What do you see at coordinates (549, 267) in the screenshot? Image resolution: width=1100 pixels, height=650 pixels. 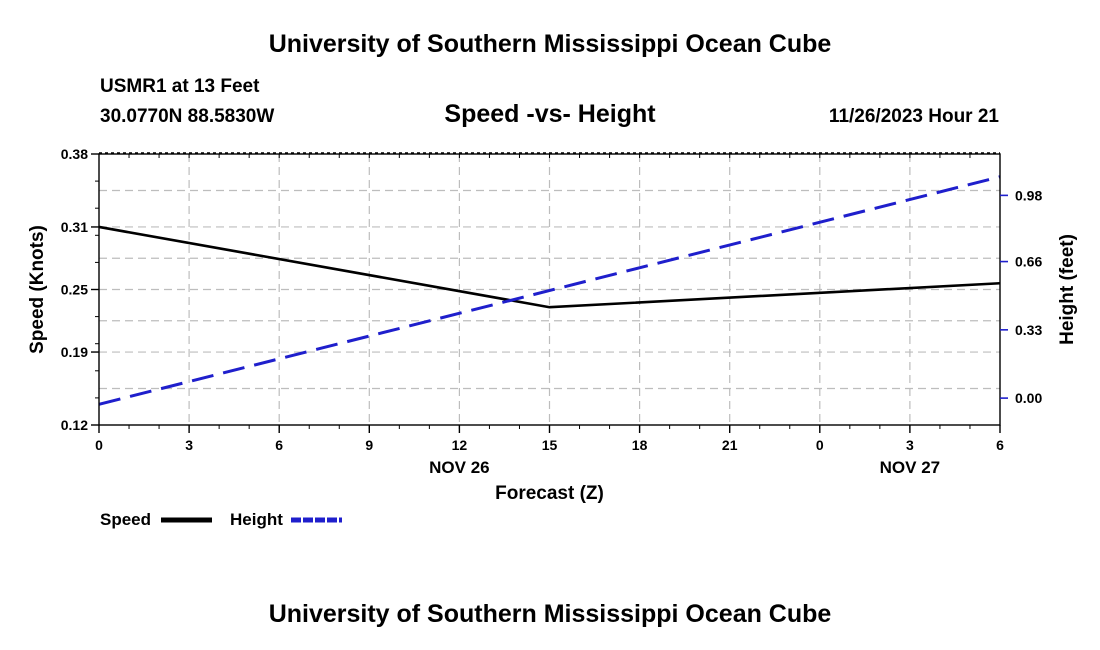 I see `series-line-speed` at bounding box center [549, 267].